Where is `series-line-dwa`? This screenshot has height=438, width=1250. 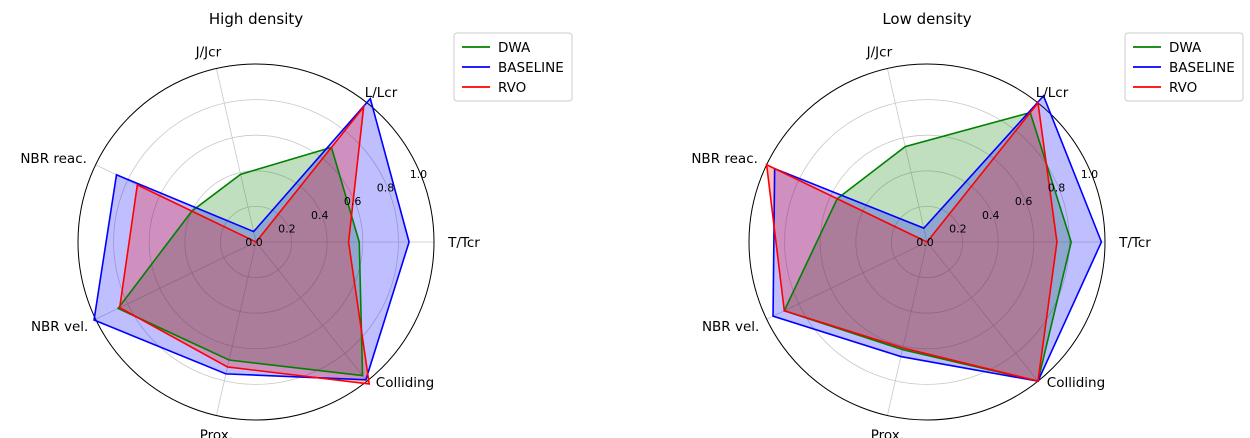
series-line-dwa is located at coordinates (240, 261).